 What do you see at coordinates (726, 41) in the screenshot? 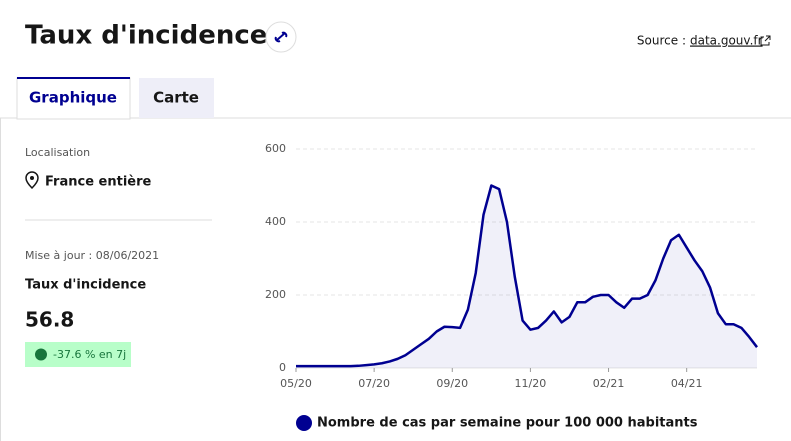
I see `source-link: data.gouv.fr` at bounding box center [726, 41].